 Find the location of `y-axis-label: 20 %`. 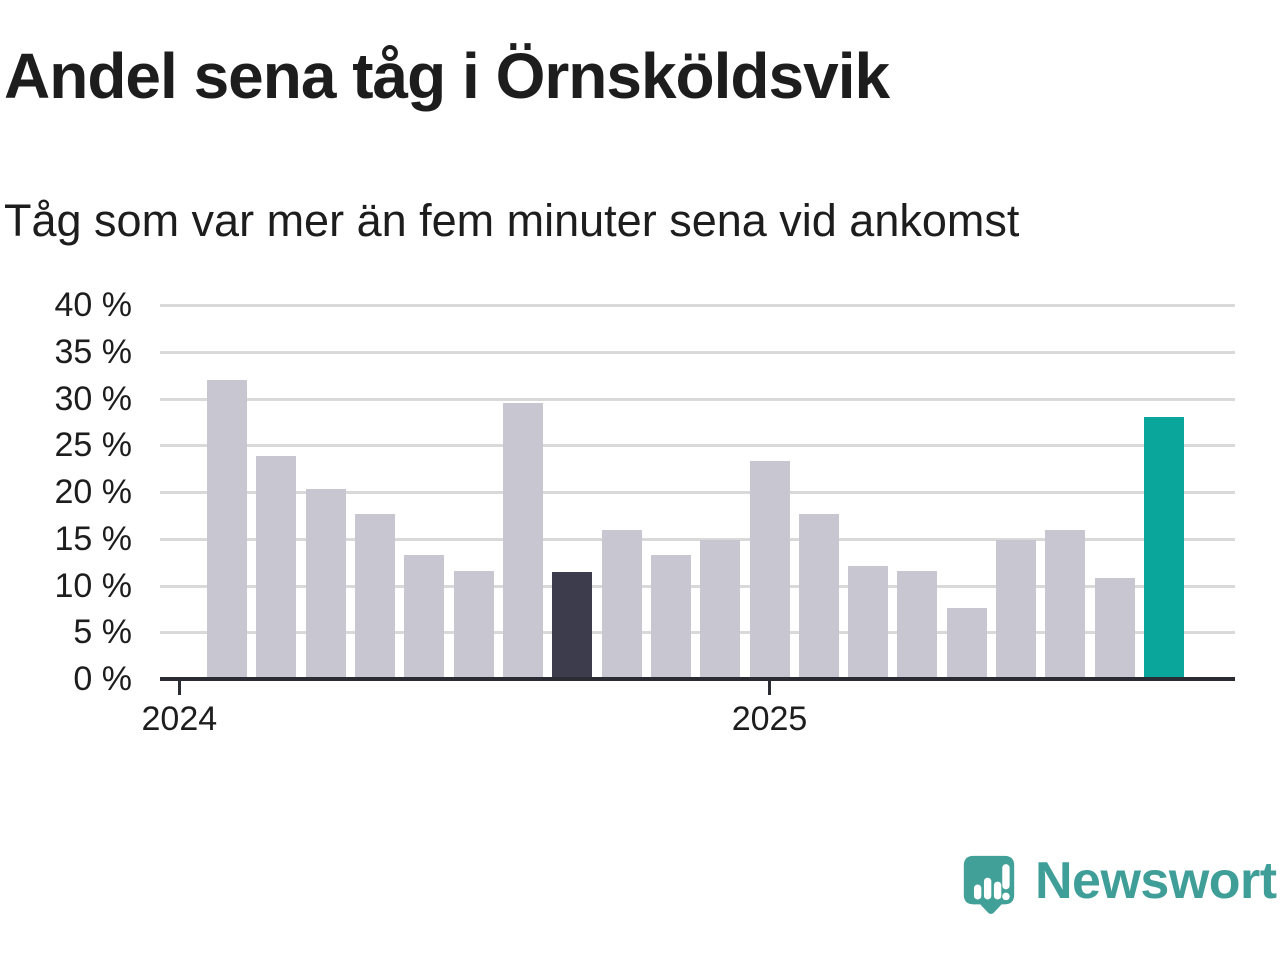

y-axis-label: 20 % is located at coordinates (93, 492).